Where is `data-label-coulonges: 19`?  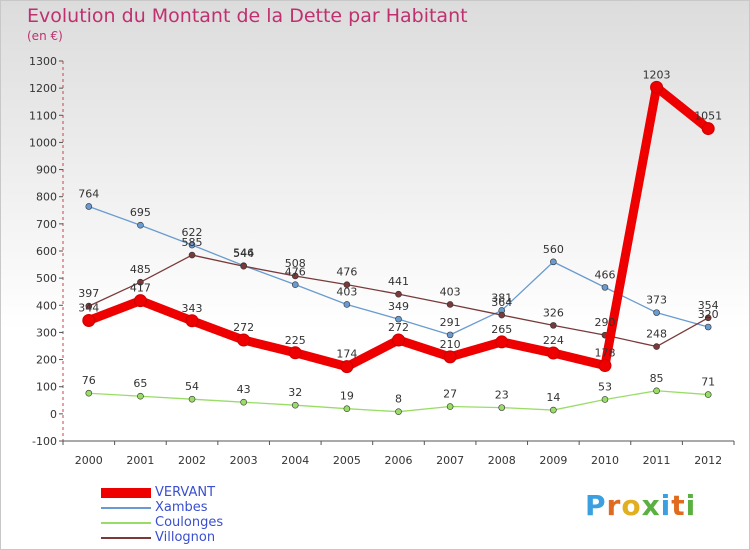 data-label-coulonges: 19 is located at coordinates (347, 396).